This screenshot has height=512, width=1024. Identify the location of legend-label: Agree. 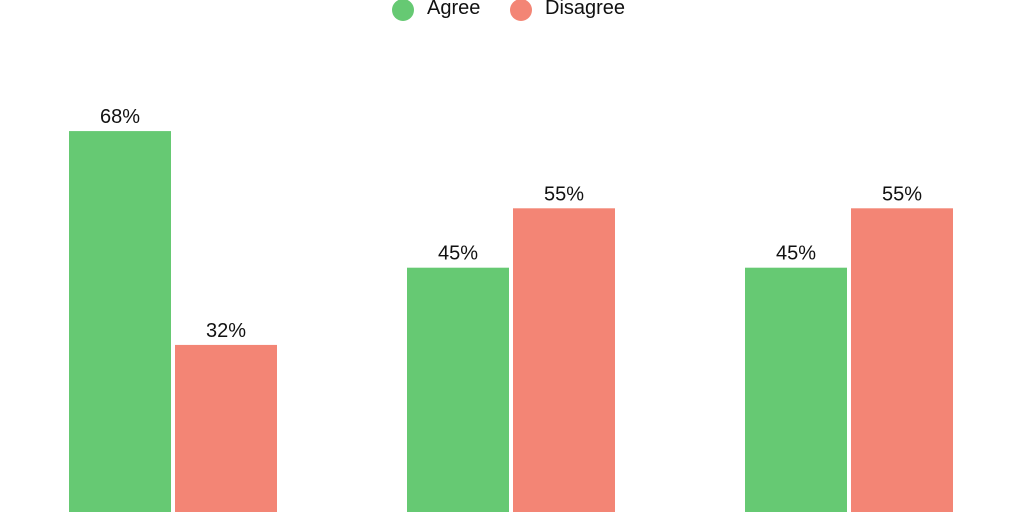
(453, 9).